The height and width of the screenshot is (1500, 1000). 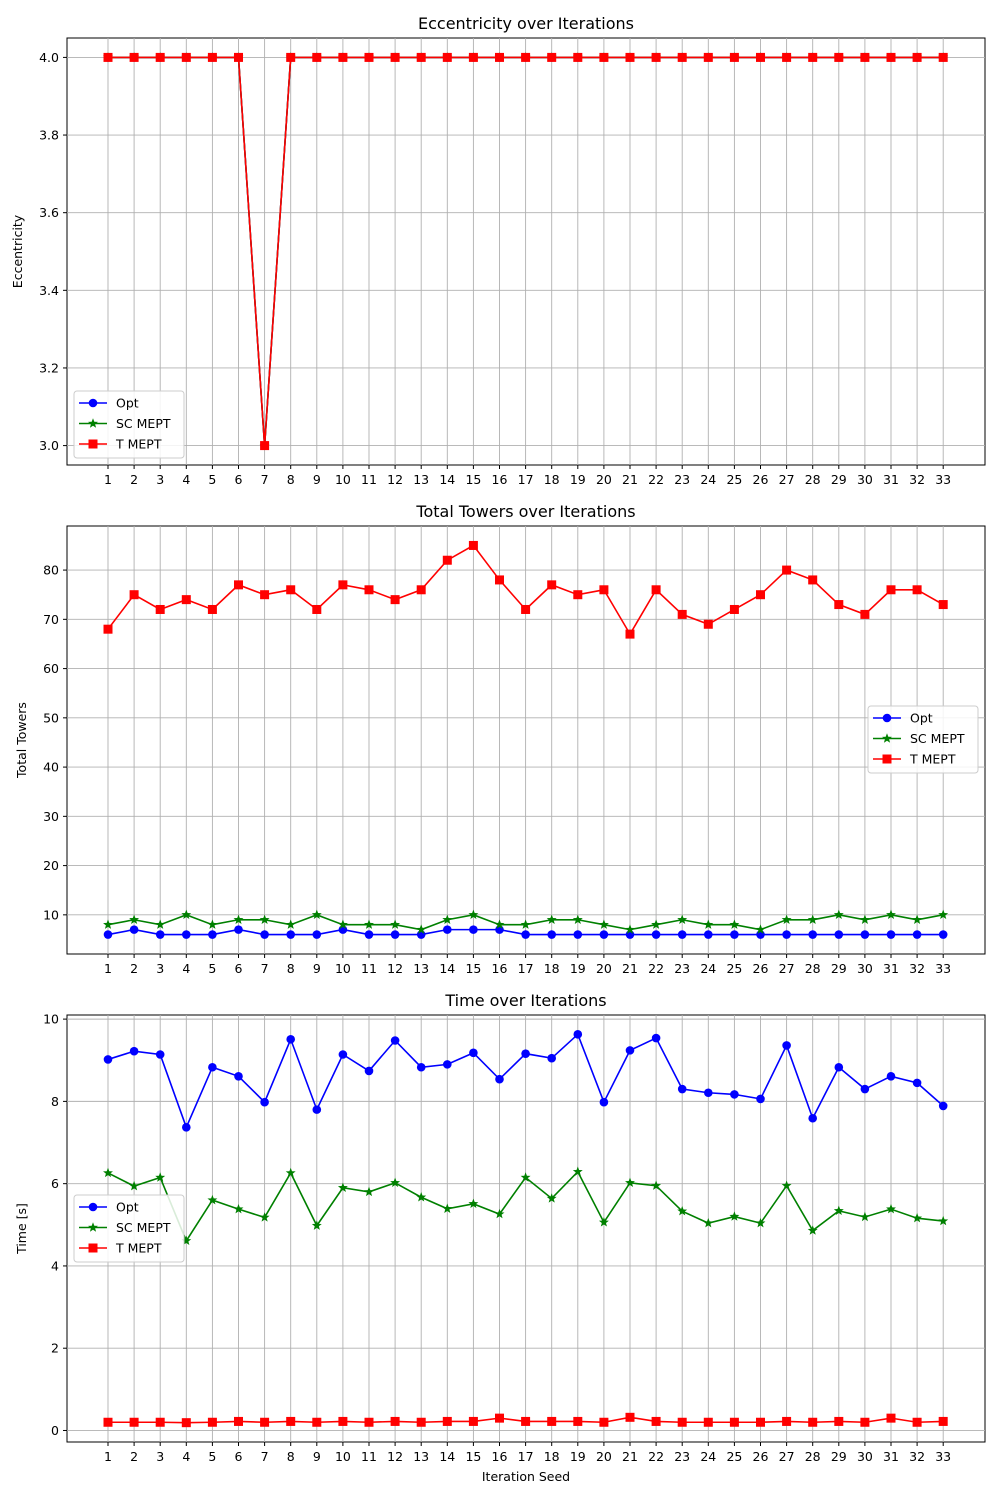 What do you see at coordinates (865, 968) in the screenshot?
I see `x-tick-label: 30` at bounding box center [865, 968].